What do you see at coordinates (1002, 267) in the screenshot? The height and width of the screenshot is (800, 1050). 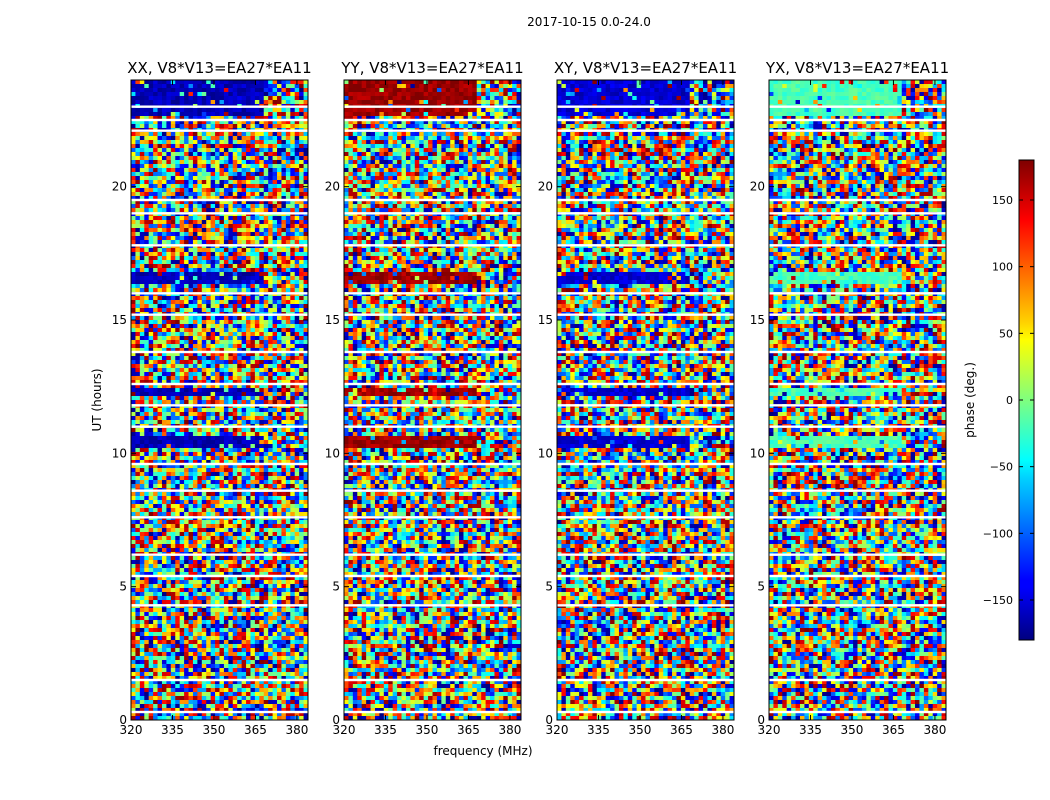 I see `colorbar-tick-label: 100` at bounding box center [1002, 267].